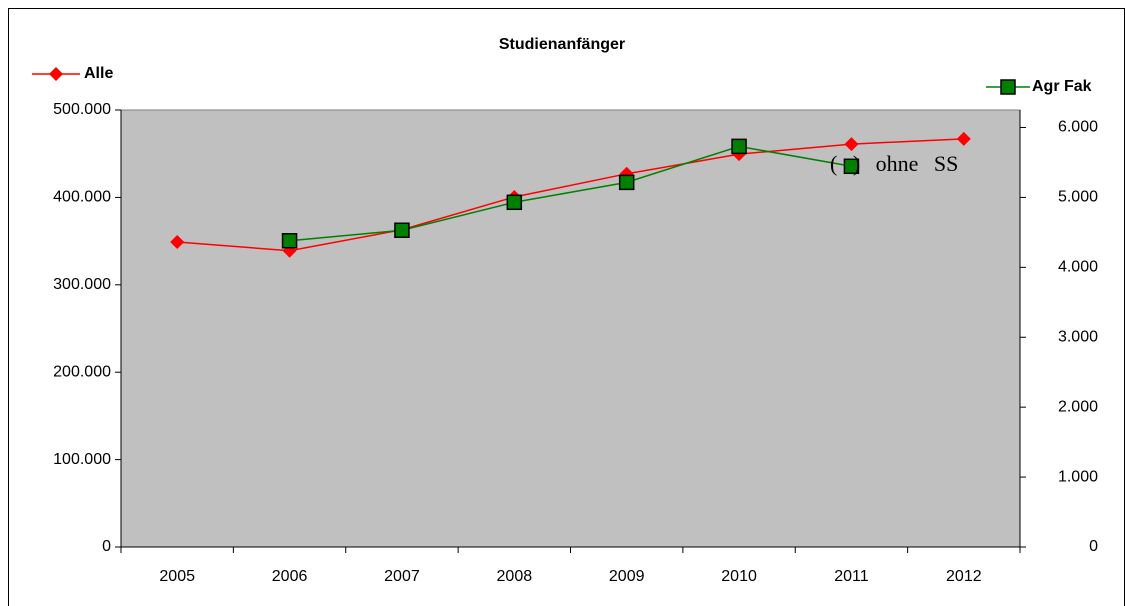  I want to click on x-tick-label: 2008, so click(515, 576).